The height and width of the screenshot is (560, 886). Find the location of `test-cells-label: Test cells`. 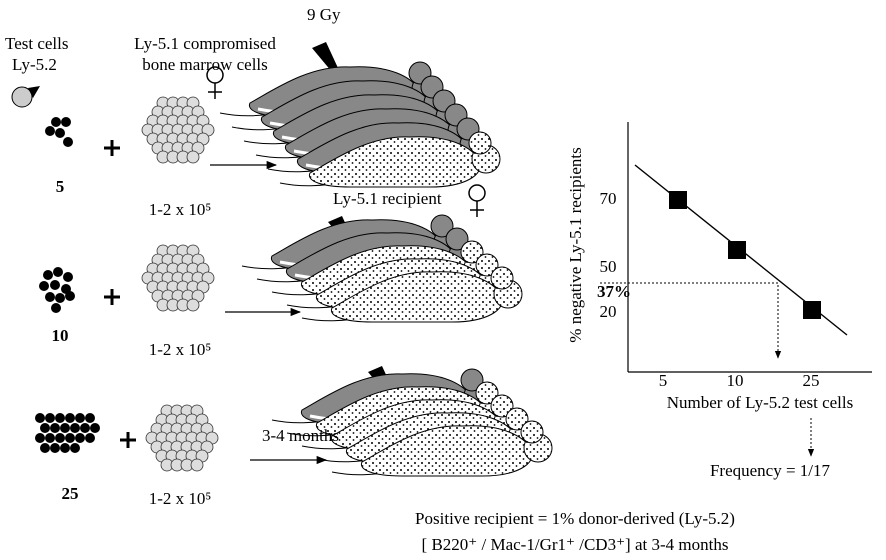

test-cells-label: Test cells is located at coordinates (36, 43).